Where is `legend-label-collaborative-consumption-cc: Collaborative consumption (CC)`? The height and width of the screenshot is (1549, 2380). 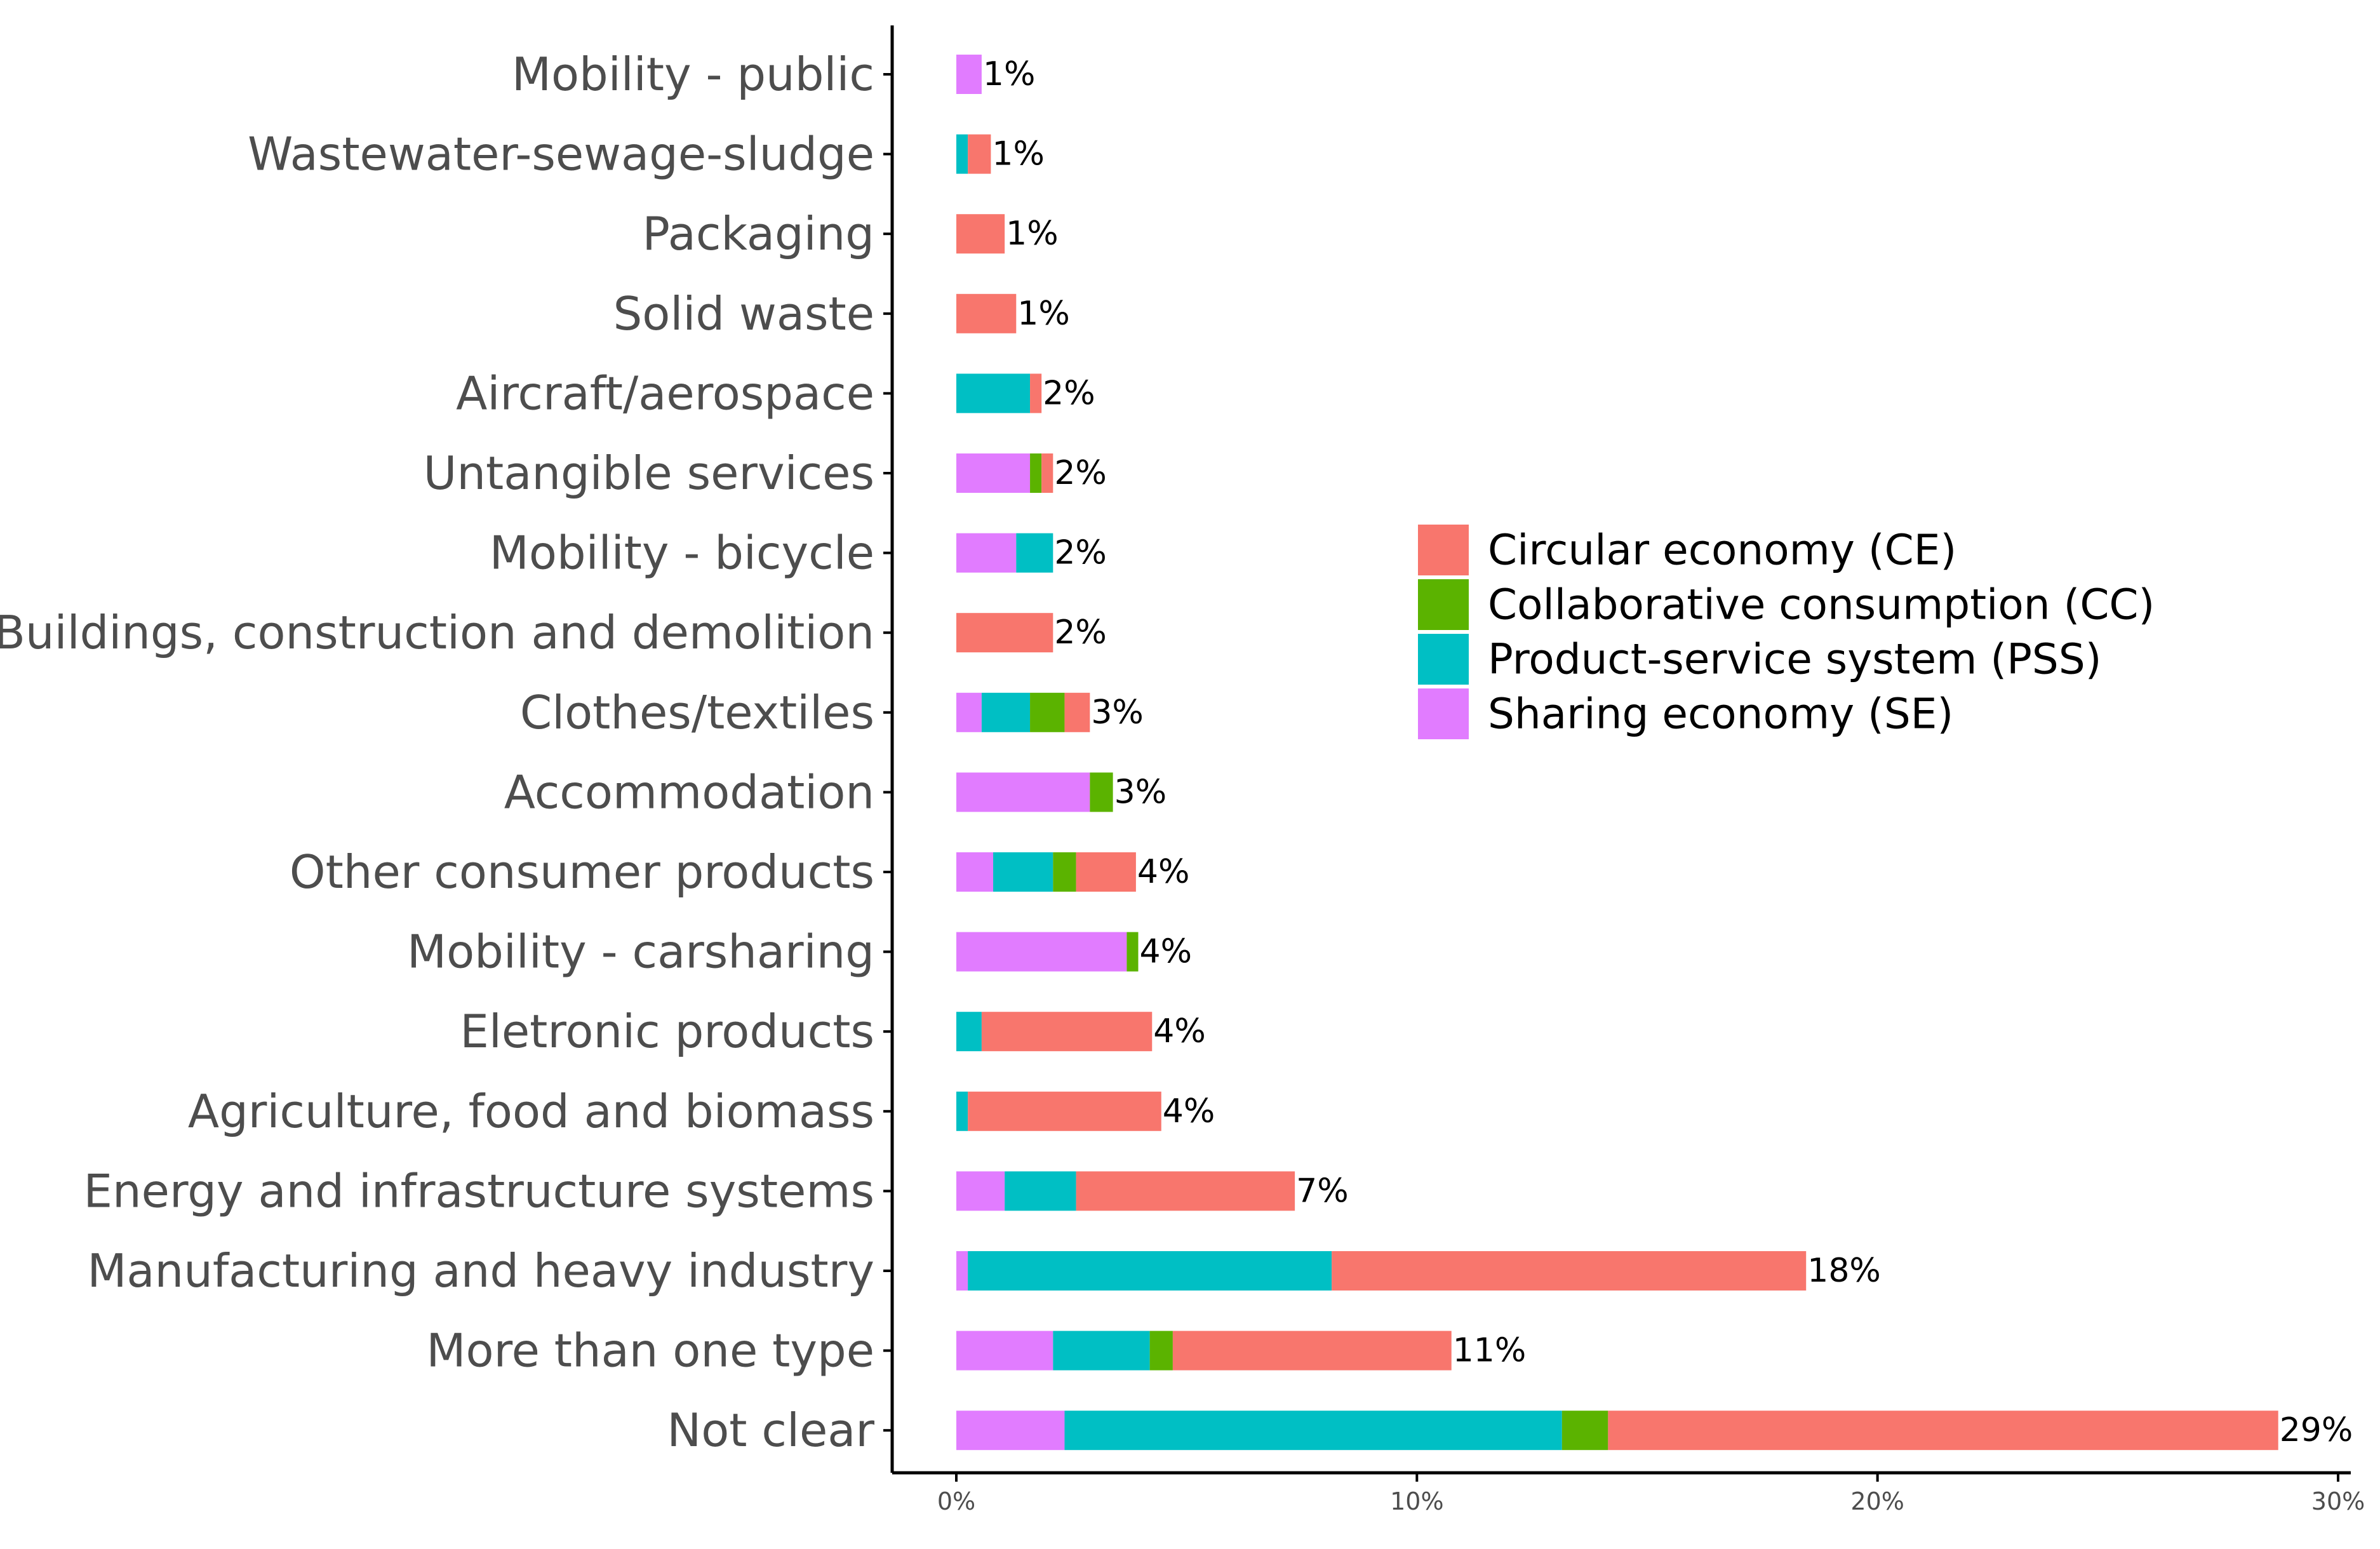
legend-label-collaborative-consumption-cc: Collaborative consumption (CC) is located at coordinates (1821, 604).